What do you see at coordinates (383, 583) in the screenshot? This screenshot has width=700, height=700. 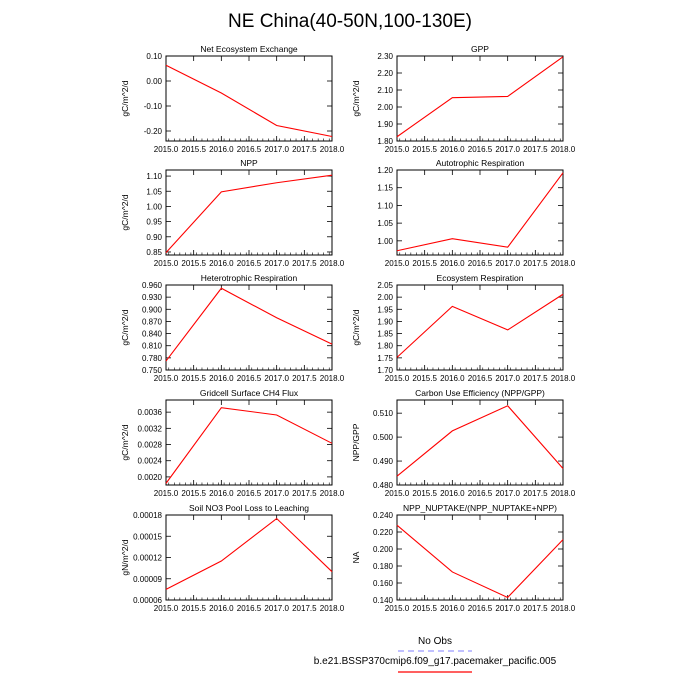 I see `y-tick-label: 0.160` at bounding box center [383, 583].